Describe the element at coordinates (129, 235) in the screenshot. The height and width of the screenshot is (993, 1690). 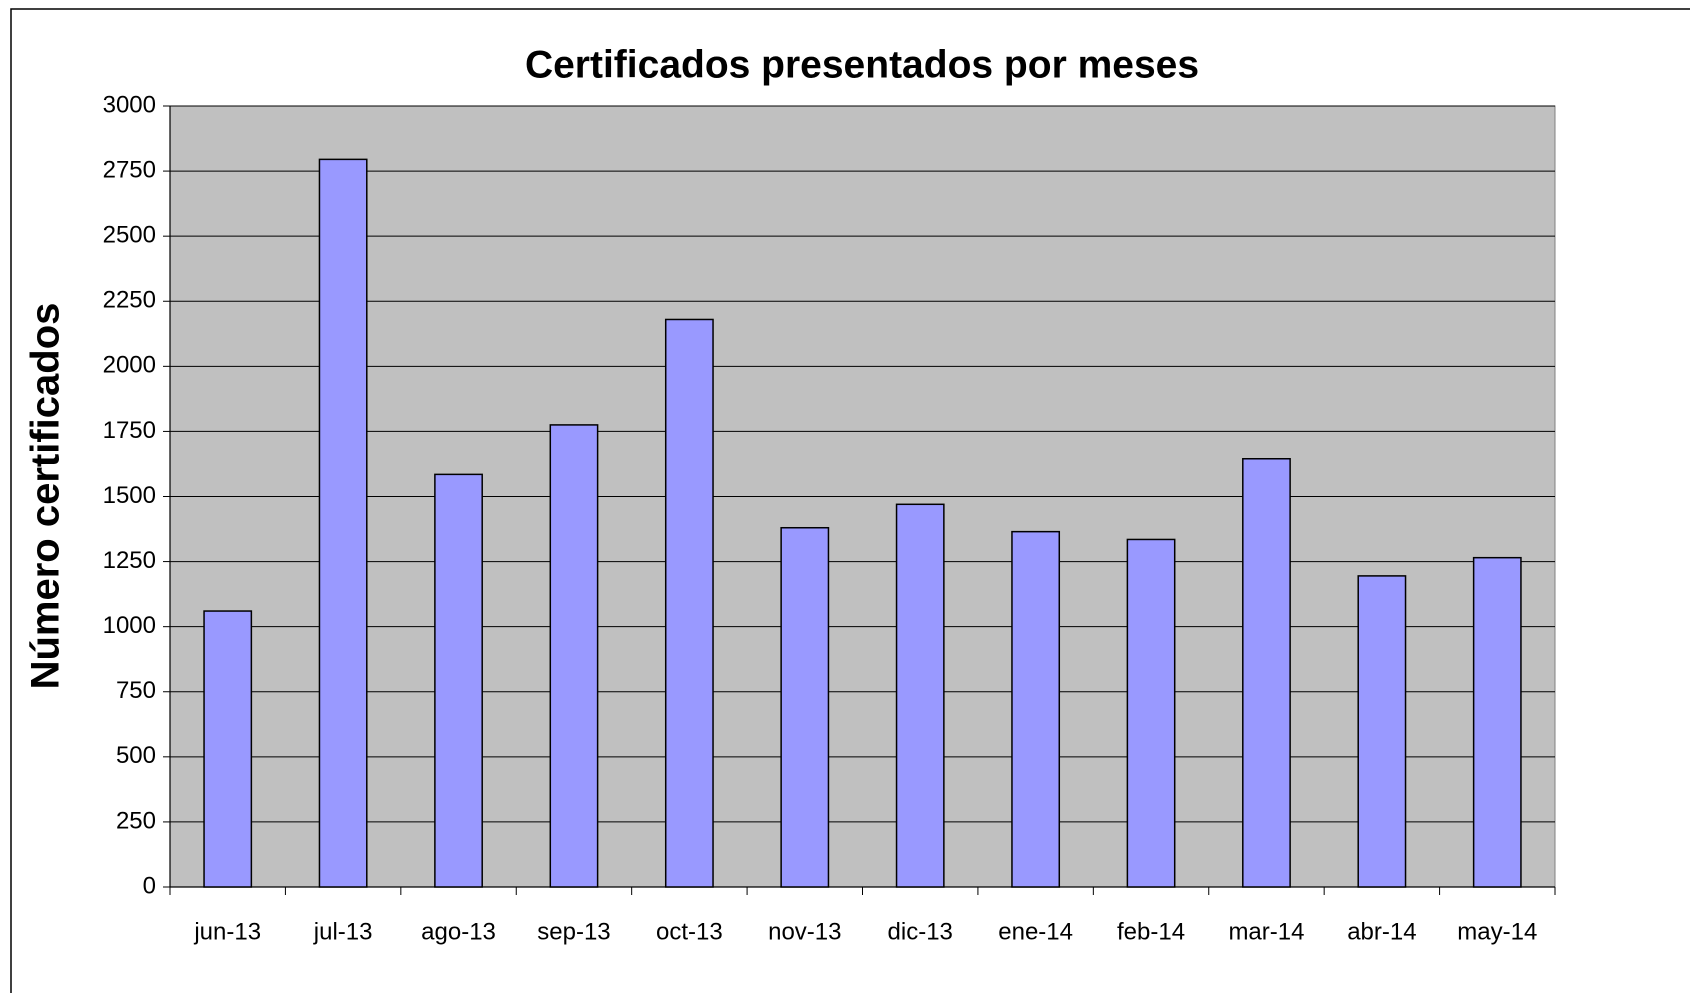
I see `y-tick-label: 2500` at that location.